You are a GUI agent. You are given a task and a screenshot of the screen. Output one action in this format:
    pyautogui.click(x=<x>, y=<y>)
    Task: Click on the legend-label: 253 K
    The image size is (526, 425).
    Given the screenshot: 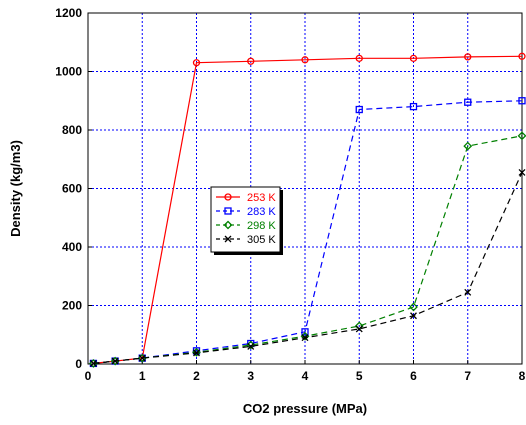 What is the action you would take?
    pyautogui.click(x=261, y=198)
    